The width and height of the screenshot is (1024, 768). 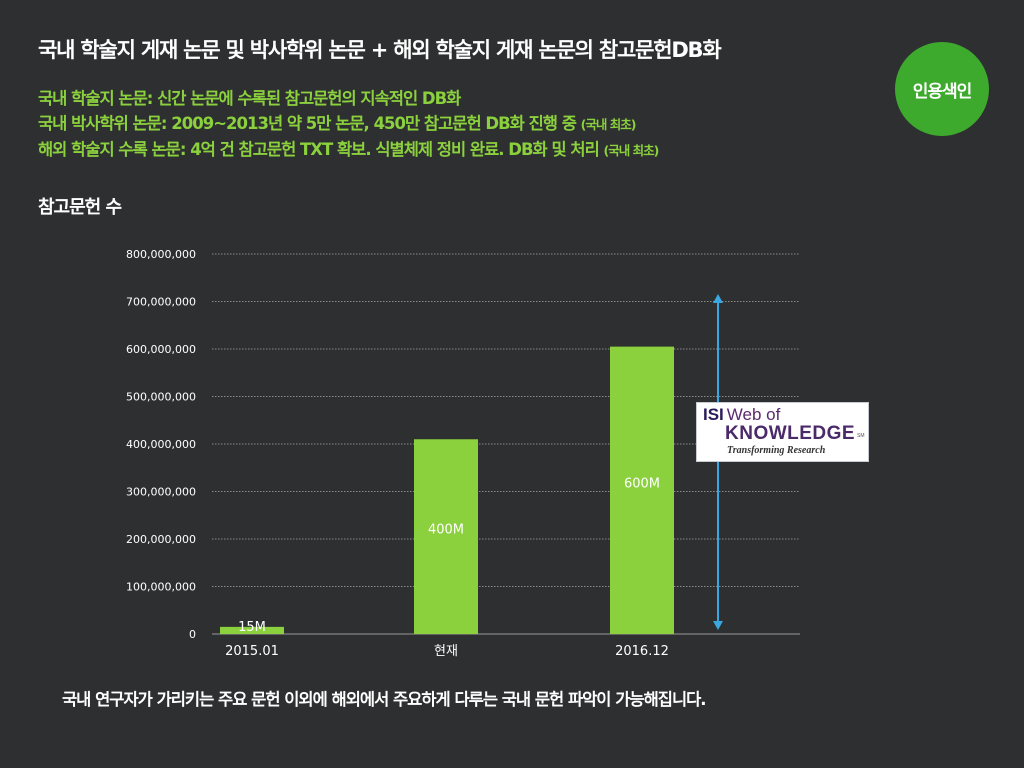 I want to click on logo-knowledge-text: KNOWLEDGE, so click(x=790, y=433).